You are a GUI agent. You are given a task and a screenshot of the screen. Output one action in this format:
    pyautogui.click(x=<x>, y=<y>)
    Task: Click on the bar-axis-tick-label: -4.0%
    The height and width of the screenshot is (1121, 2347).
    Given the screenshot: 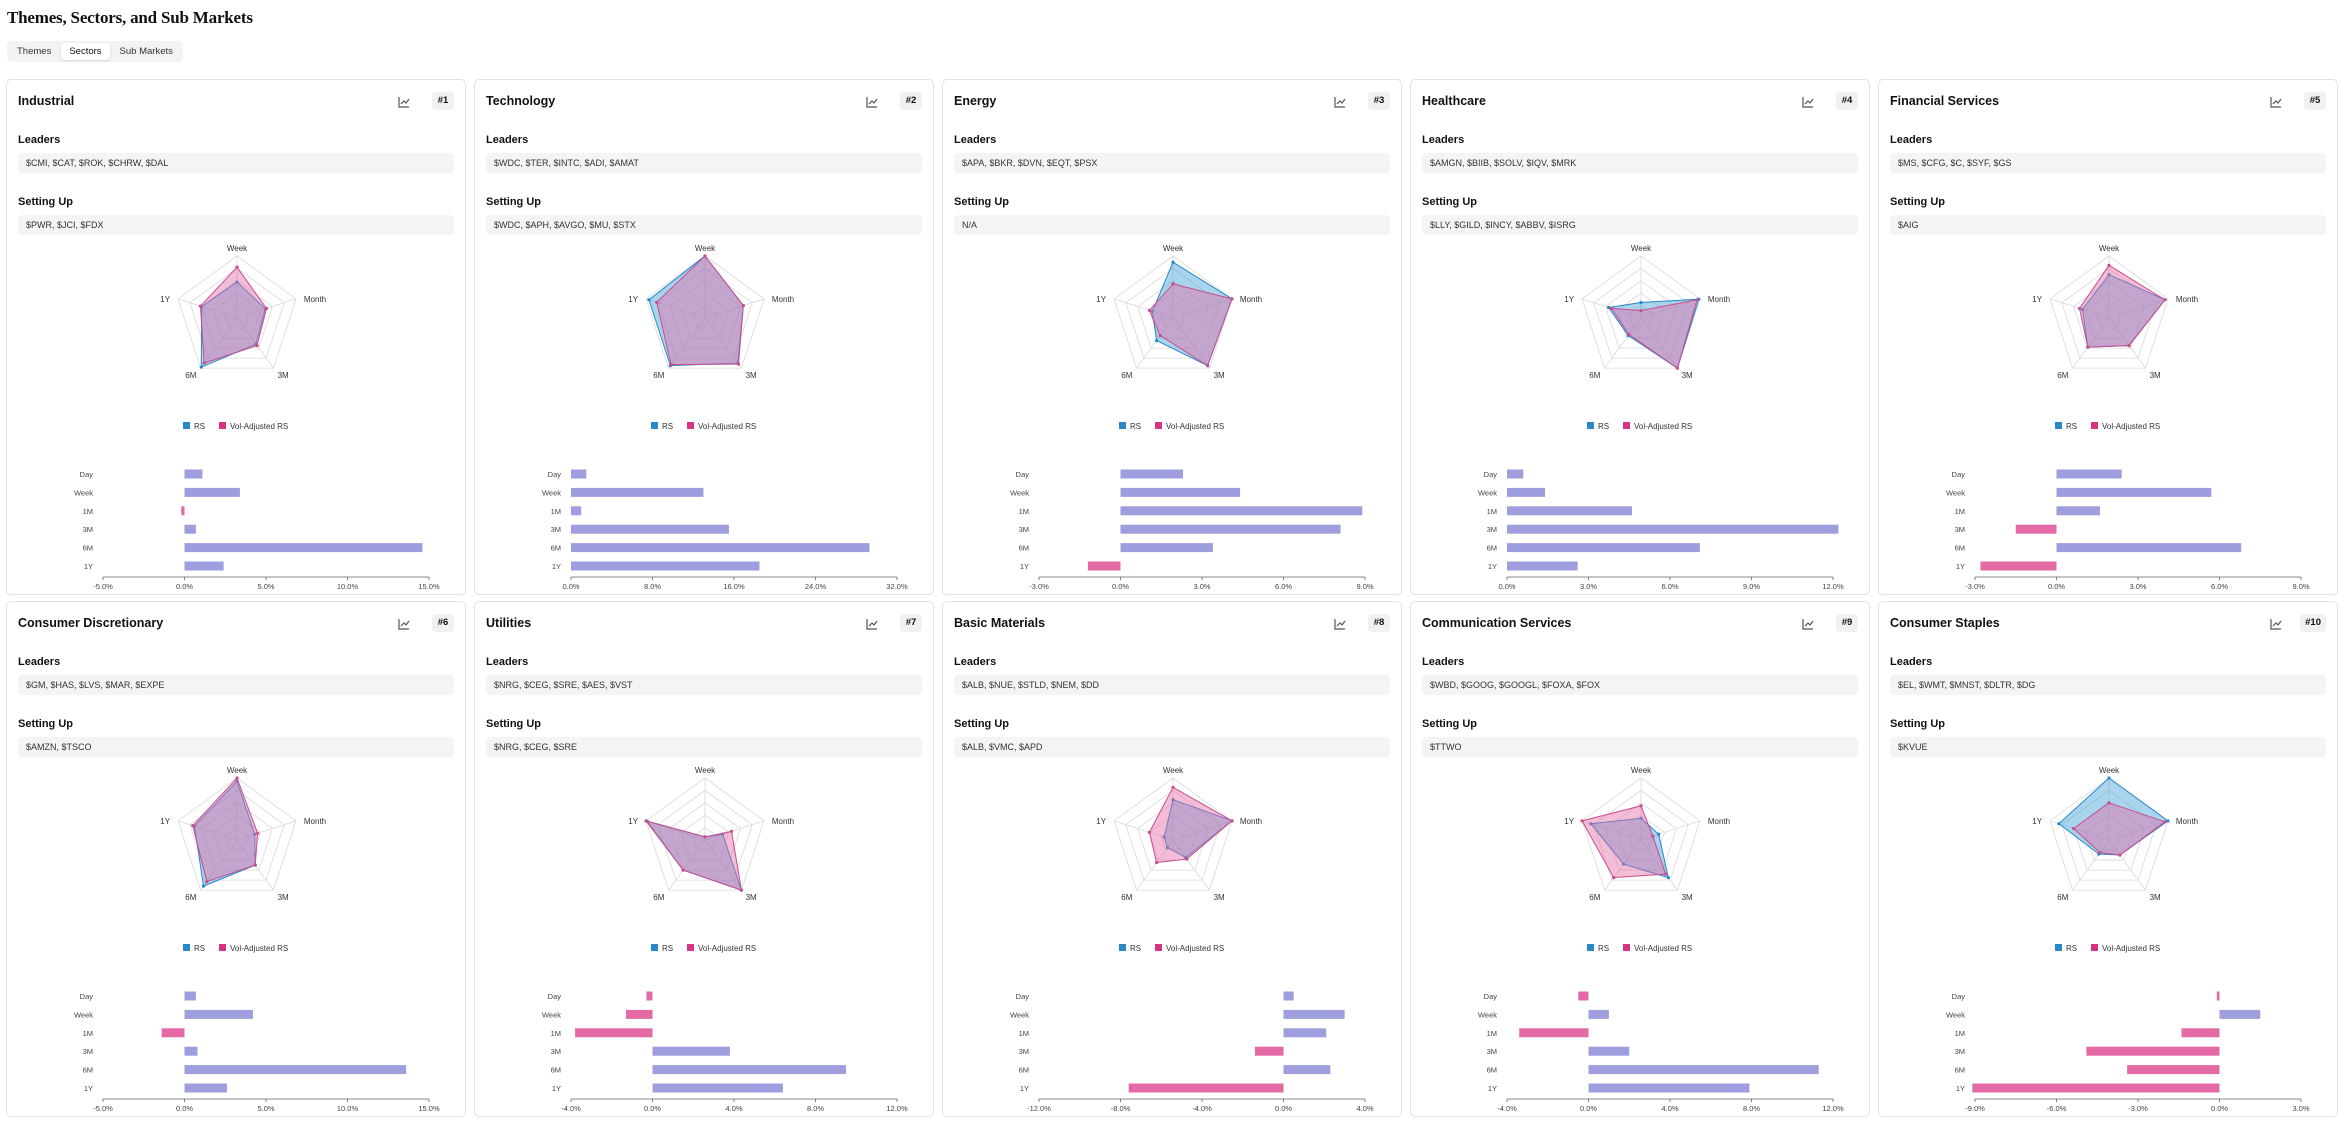 What is the action you would take?
    pyautogui.click(x=1507, y=1108)
    